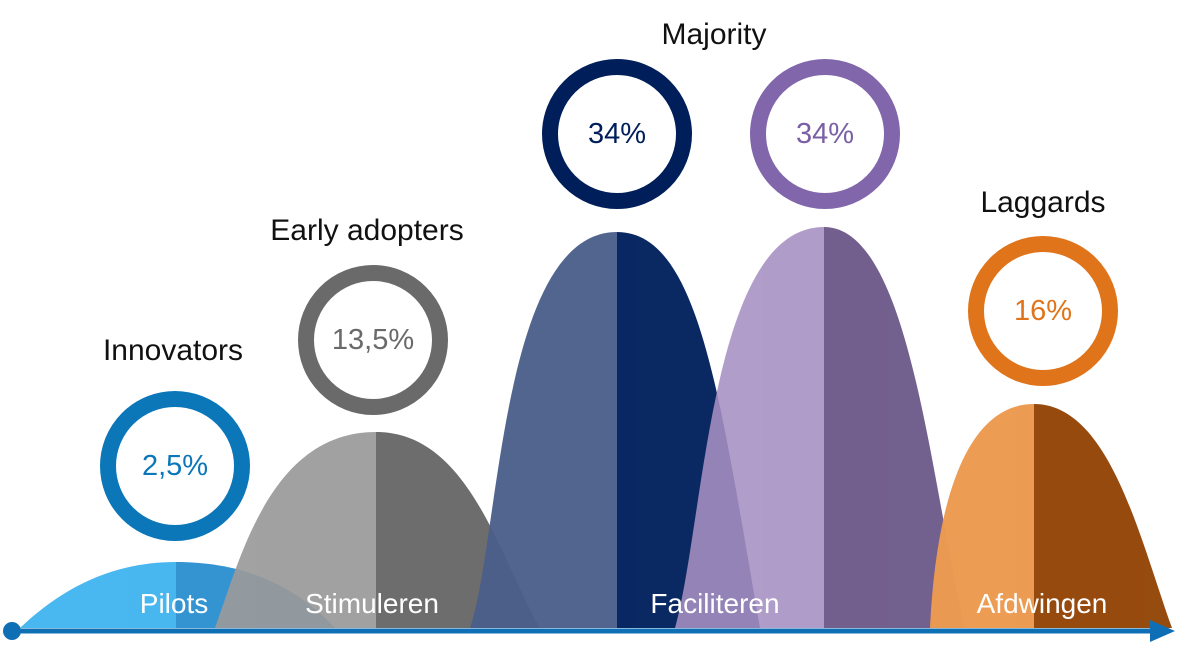 This screenshot has width=1200, height=654. I want to click on laggards-percentage: 16%, so click(1043, 311).